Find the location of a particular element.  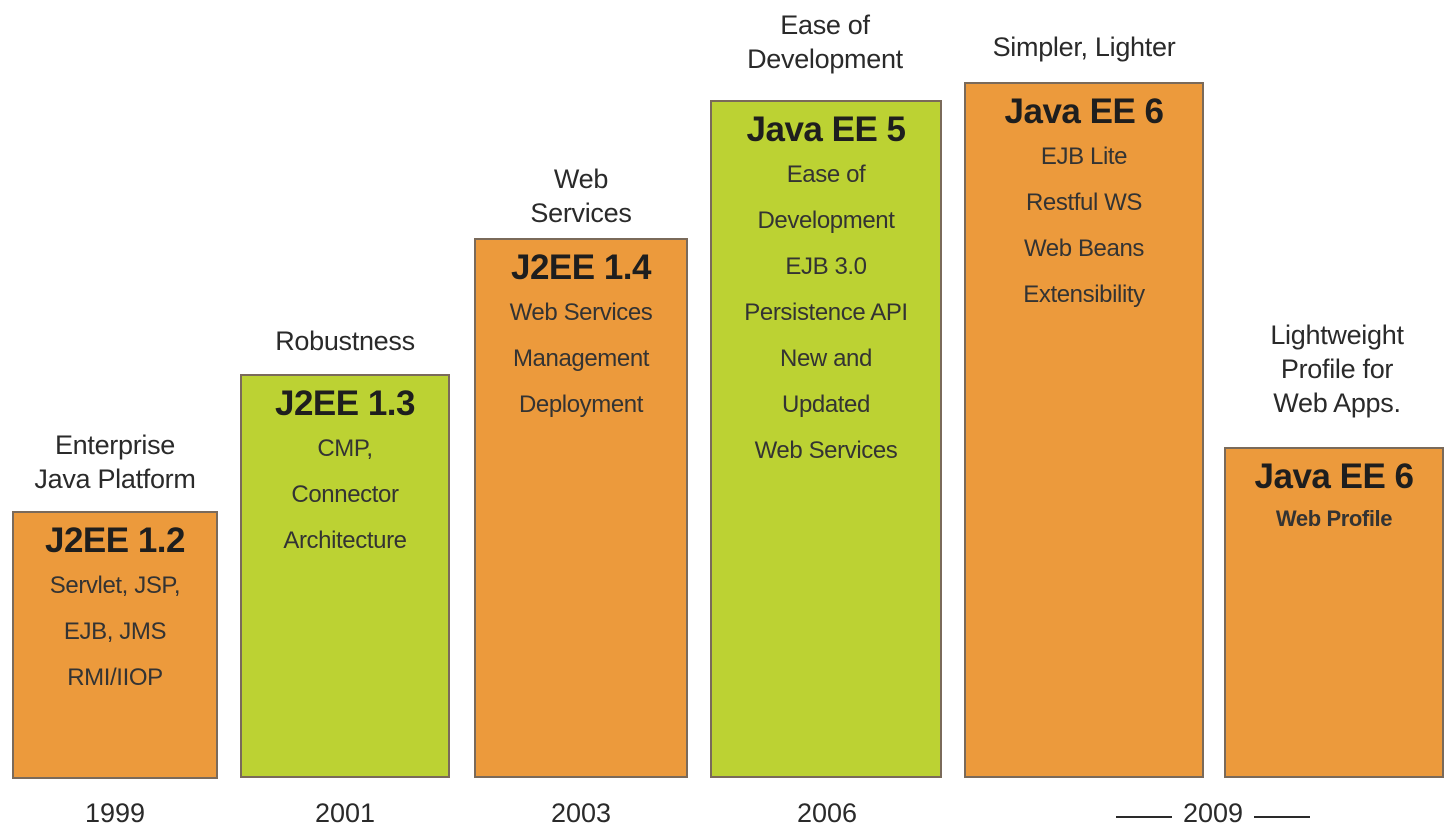

release-theme: Simpler, Lighter is located at coordinates (1084, 47).